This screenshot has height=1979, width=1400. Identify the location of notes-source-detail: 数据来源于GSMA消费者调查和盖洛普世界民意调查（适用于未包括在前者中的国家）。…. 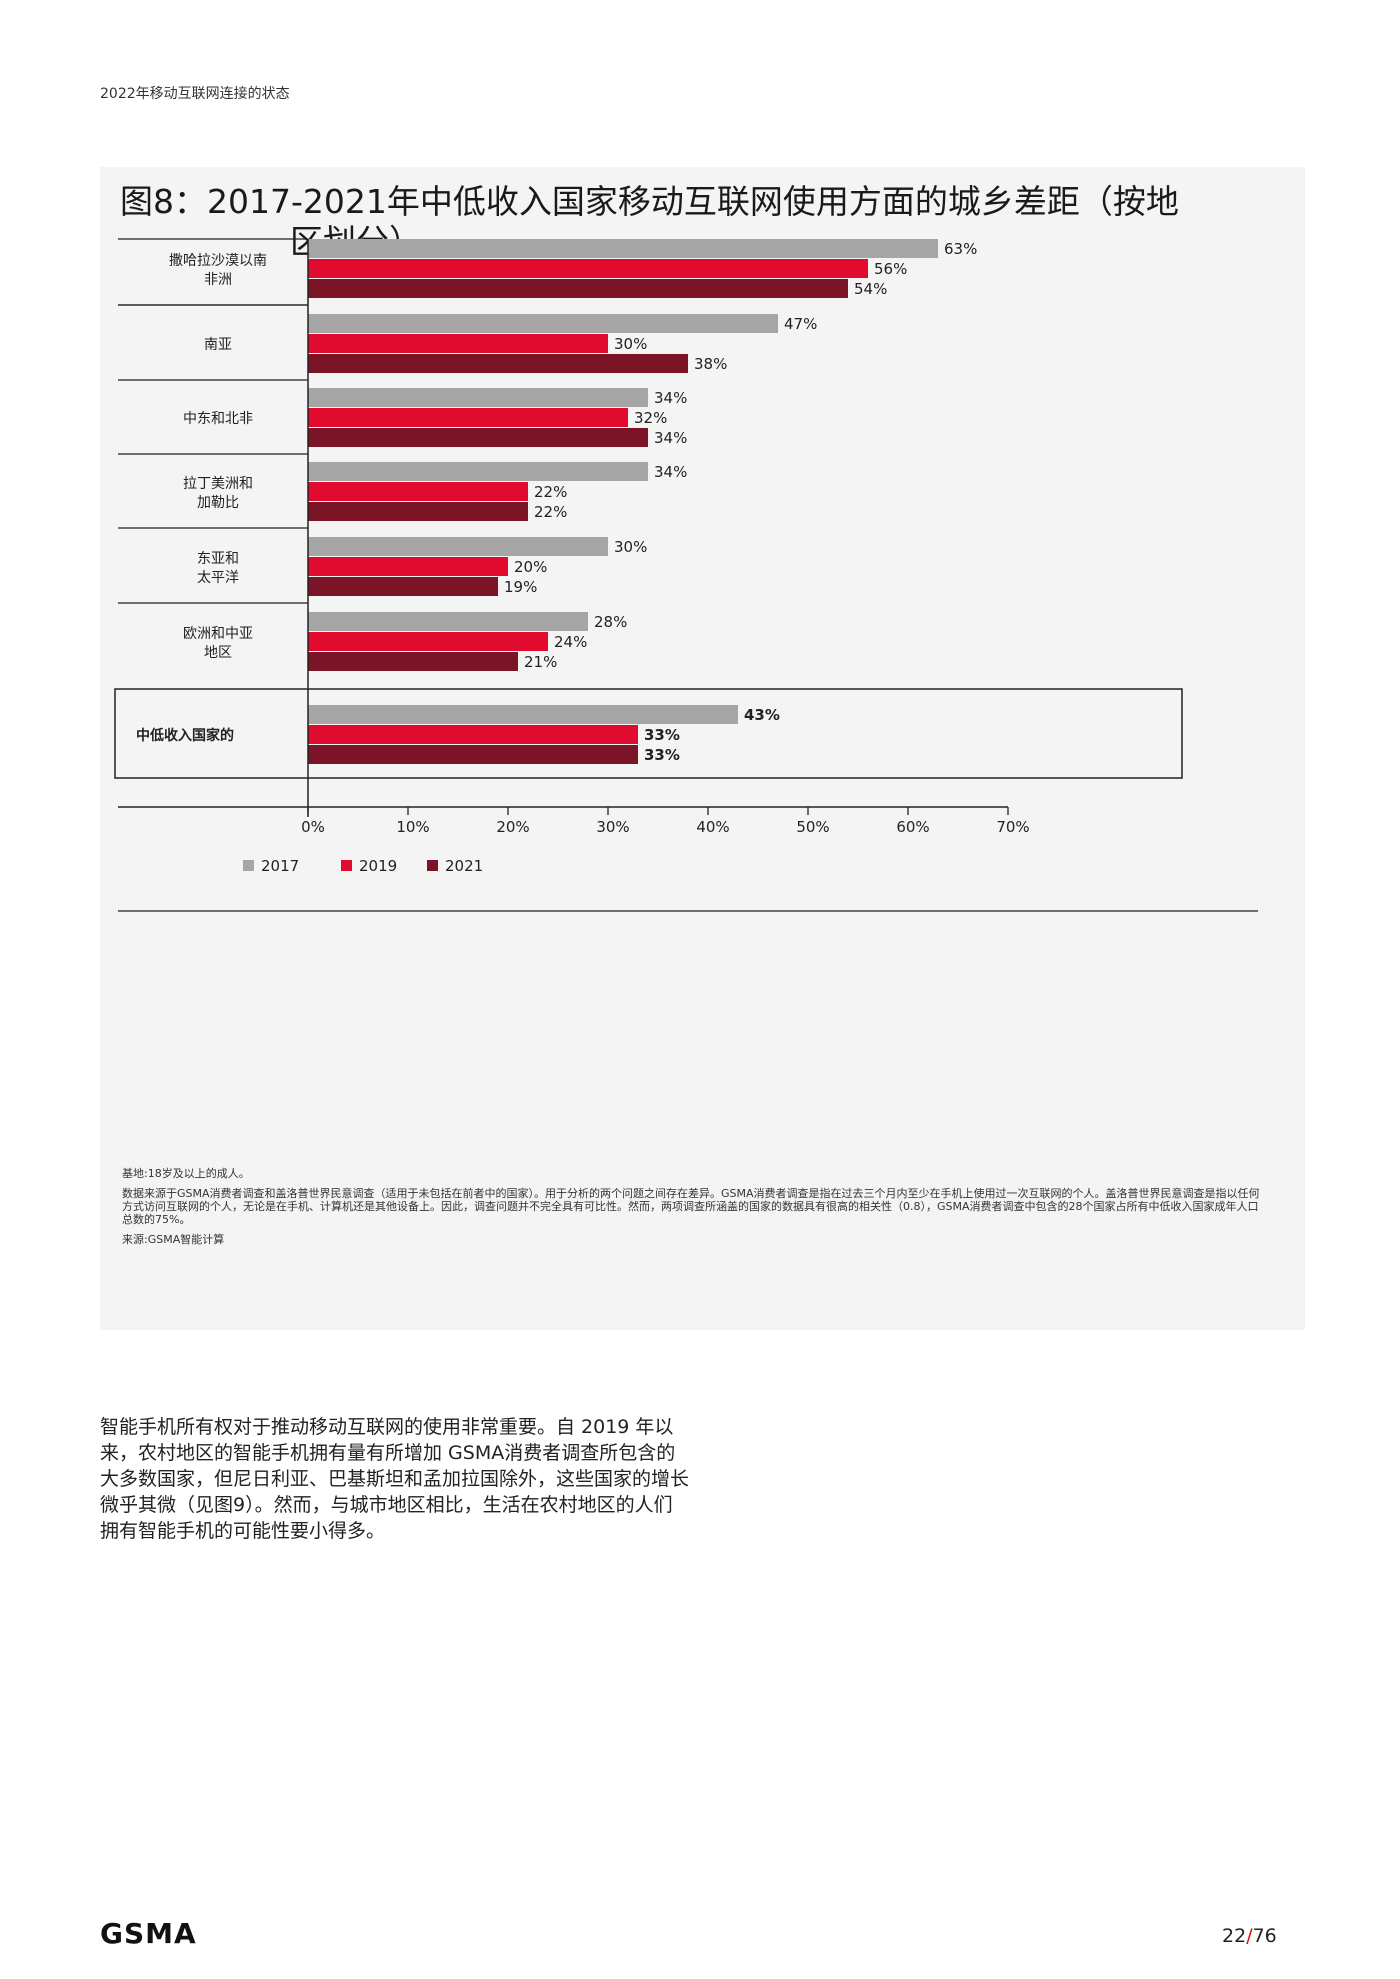
(691, 1206).